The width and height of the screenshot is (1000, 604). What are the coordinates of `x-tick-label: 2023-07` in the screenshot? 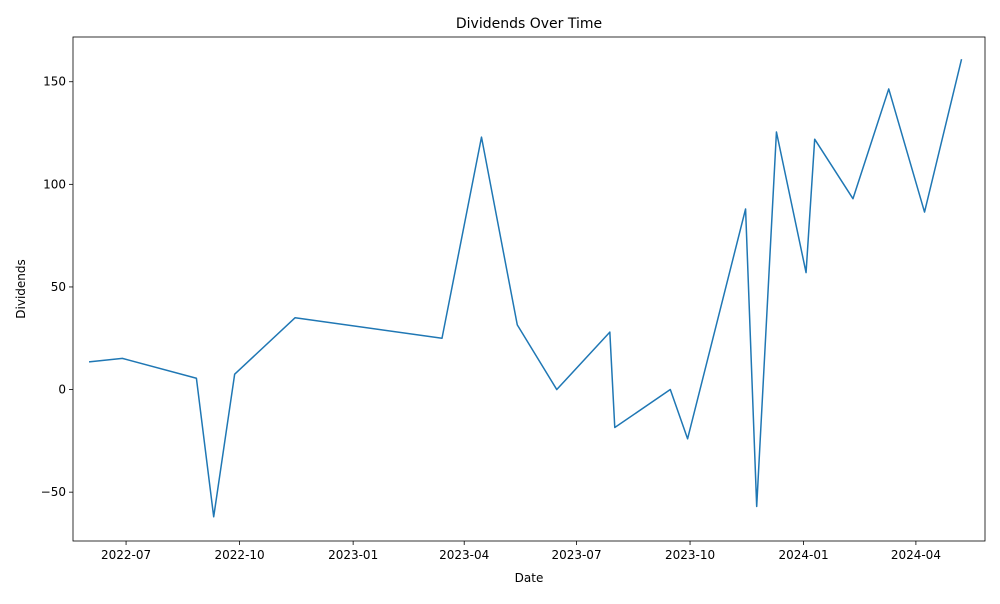 It's located at (576, 555).